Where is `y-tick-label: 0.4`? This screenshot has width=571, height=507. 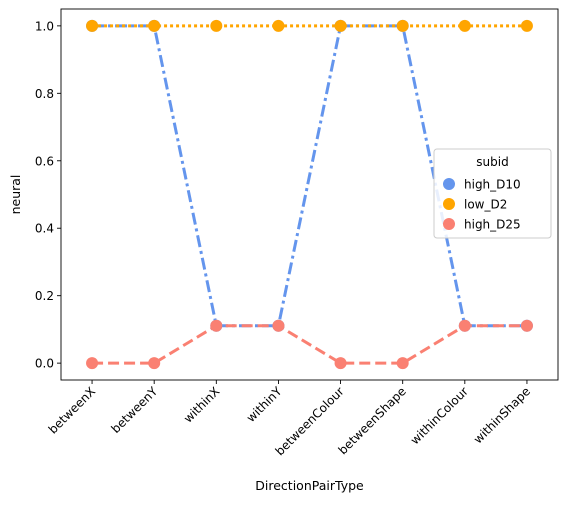
y-tick-label: 0.4 is located at coordinates (44, 229).